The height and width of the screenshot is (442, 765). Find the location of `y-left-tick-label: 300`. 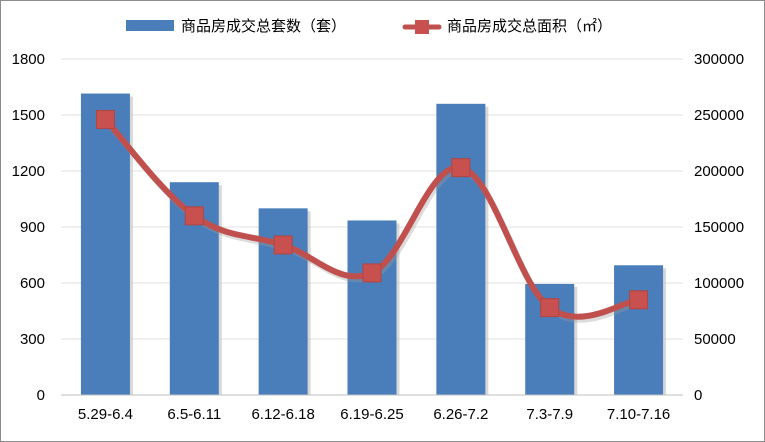

y-left-tick-label: 300 is located at coordinates (32, 339).